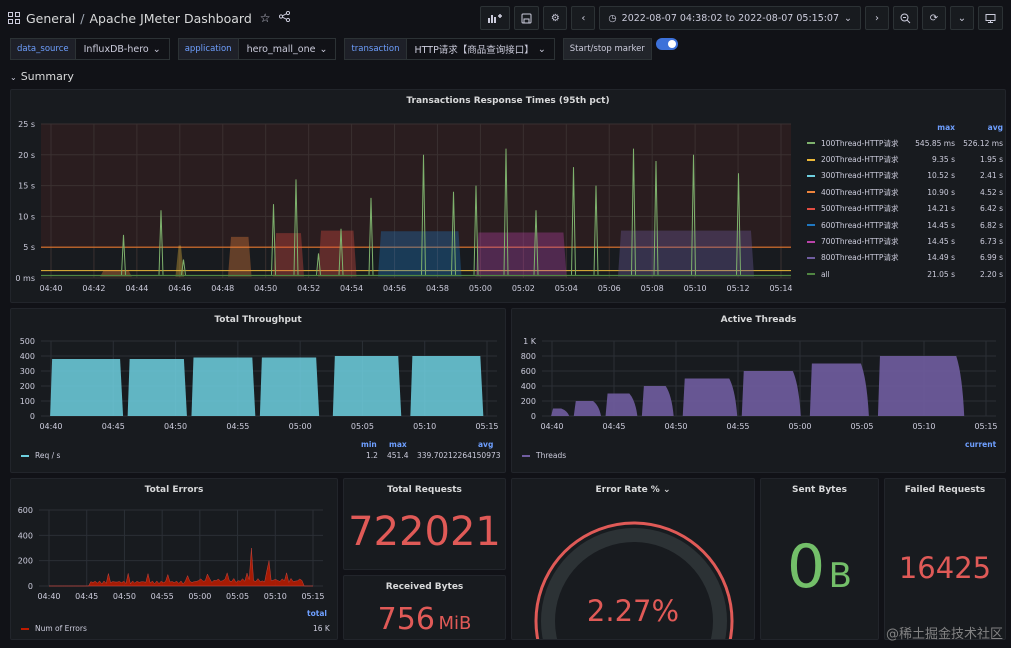  Describe the element at coordinates (48, 455) in the screenshot. I see `legend-series-name: Req / s` at that location.